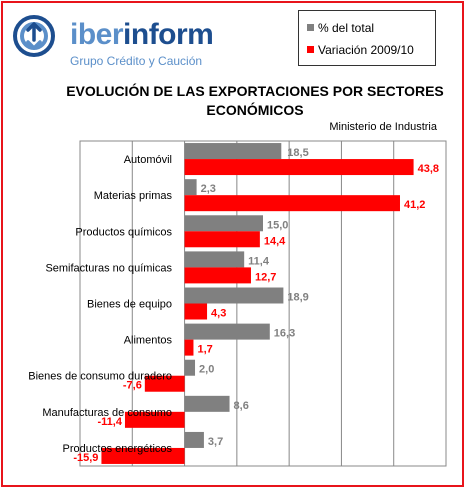 The width and height of the screenshot is (465, 488). I want to click on category-label: Productos energéticos, so click(118, 449).